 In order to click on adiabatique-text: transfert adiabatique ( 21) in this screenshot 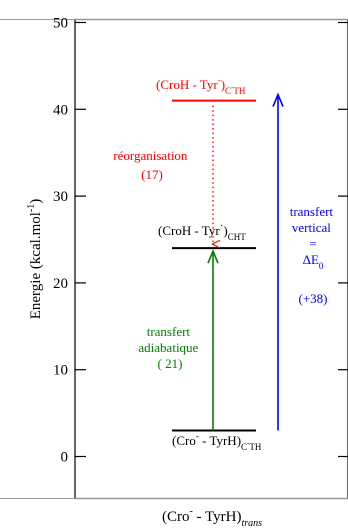, I will do `click(169, 347)`.